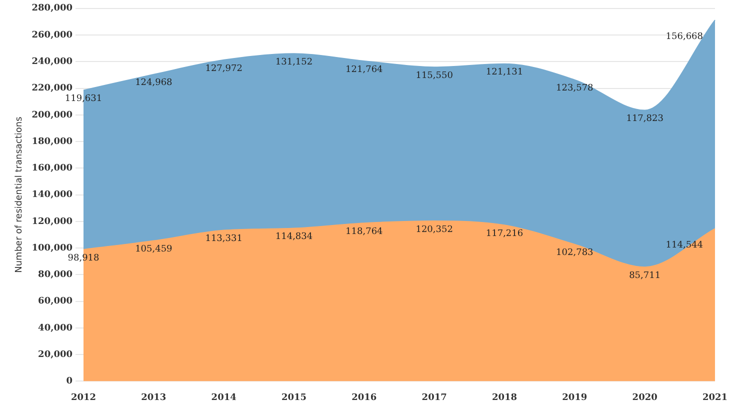 Image resolution: width=739 pixels, height=410 pixels. I want to click on data-label: 121,764, so click(365, 69).